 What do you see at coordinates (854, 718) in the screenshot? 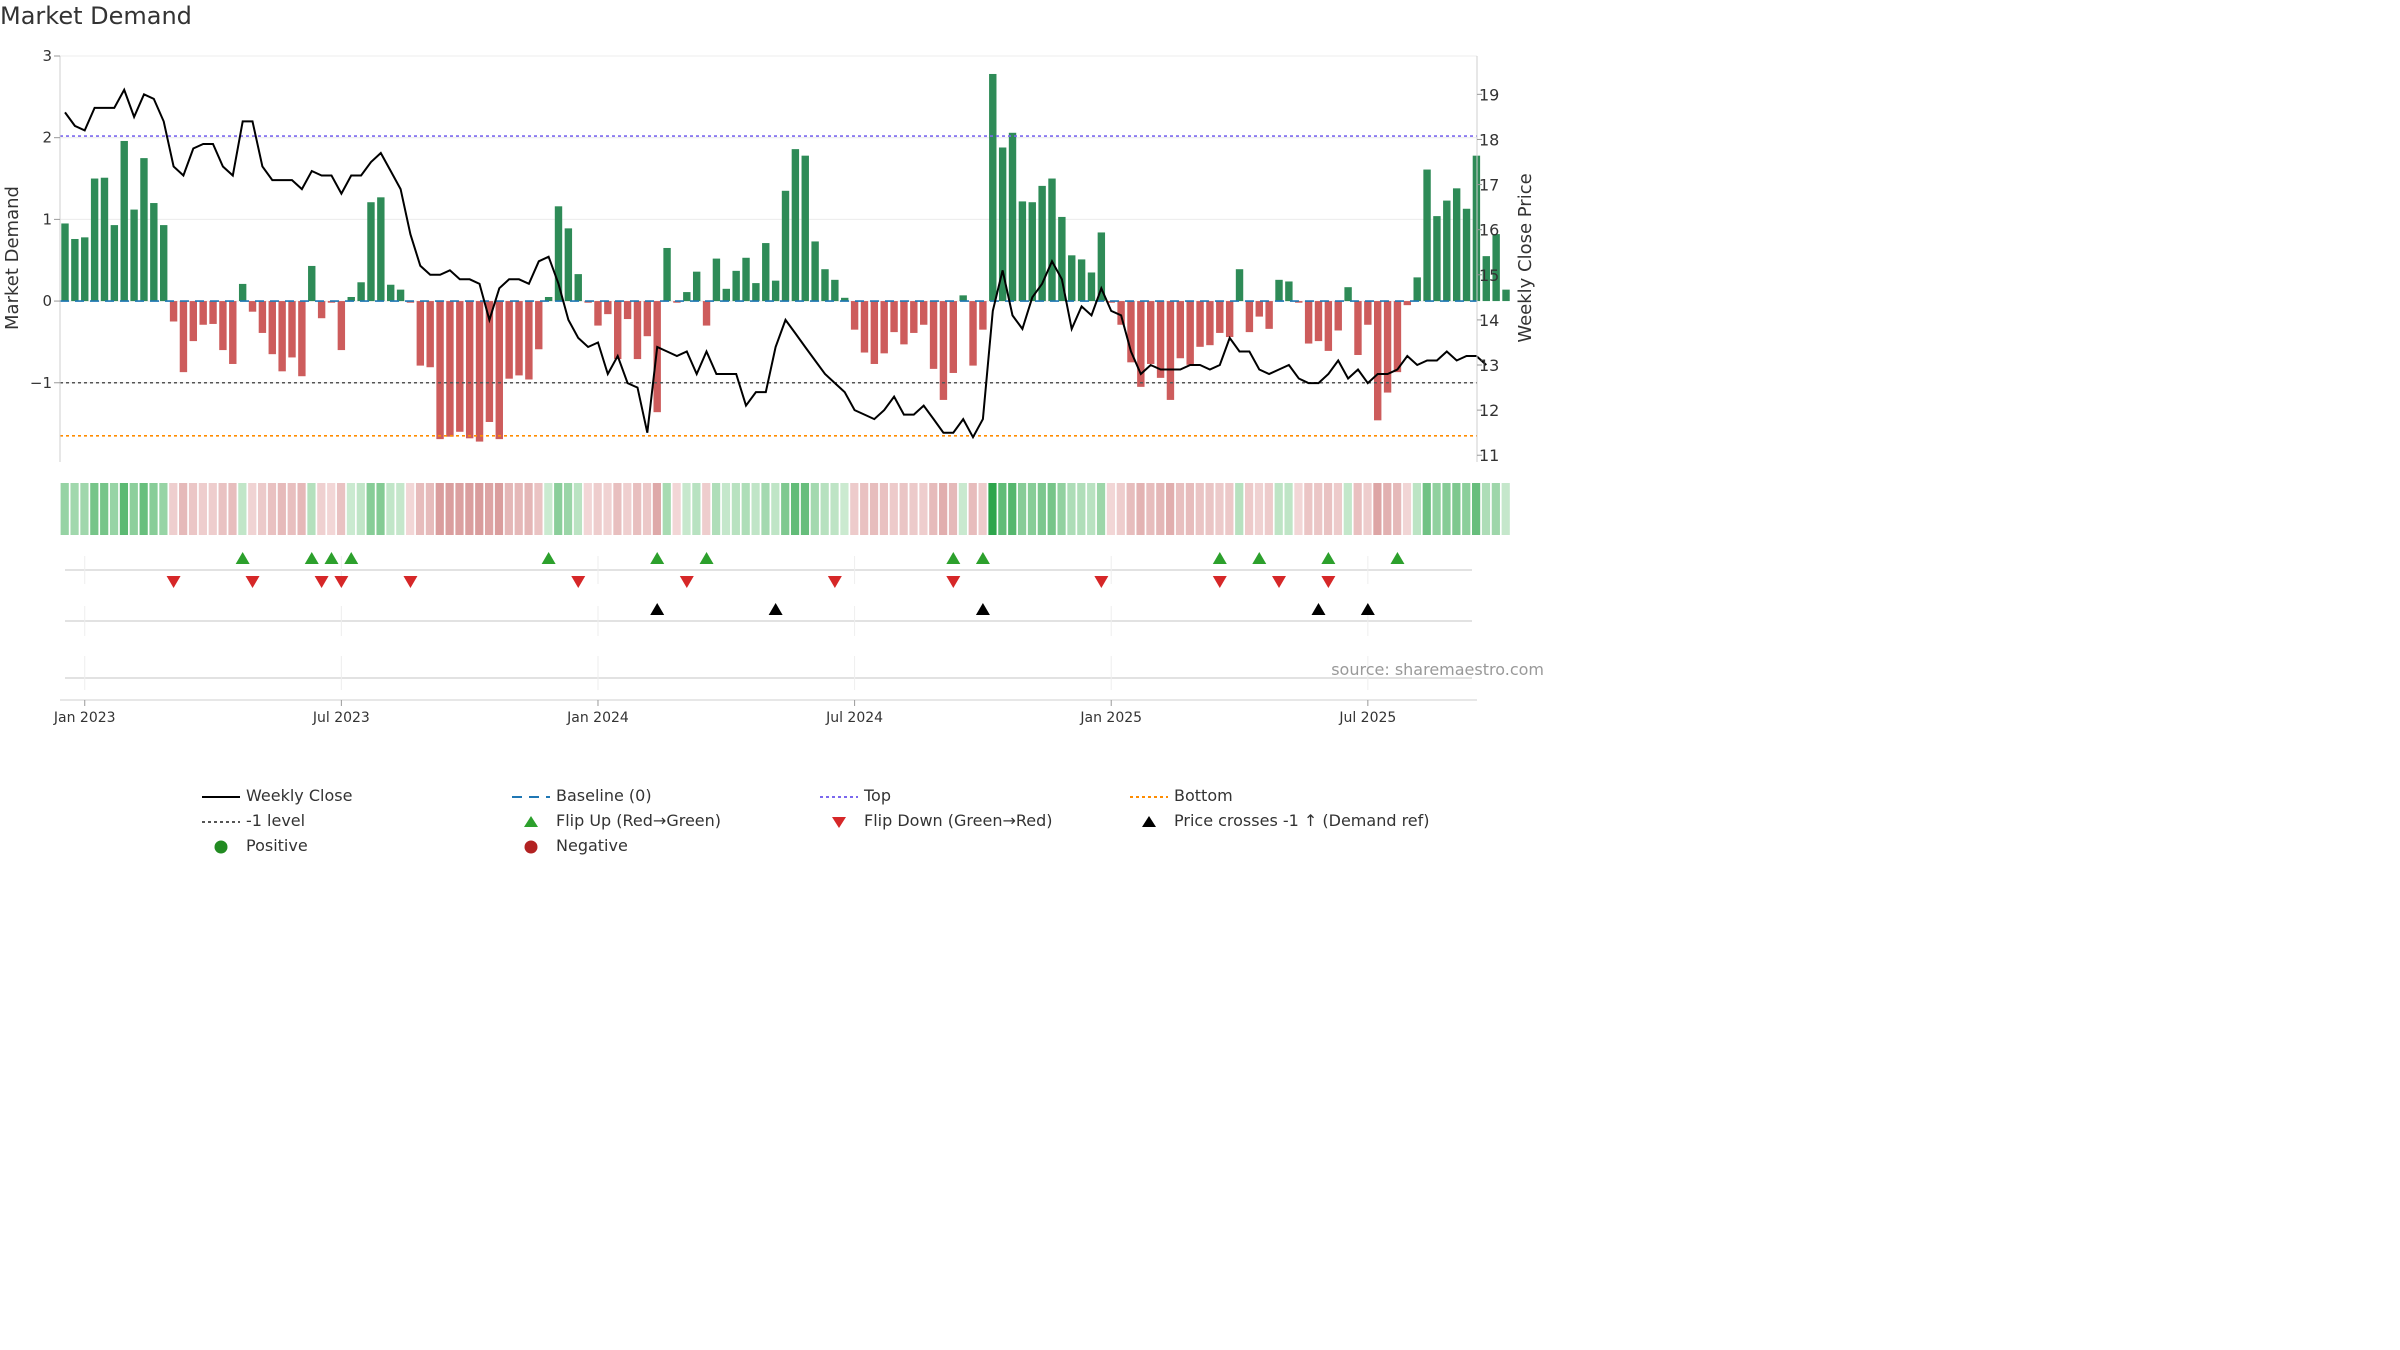
I see `x-tick-label: Jul 2024` at bounding box center [854, 718].